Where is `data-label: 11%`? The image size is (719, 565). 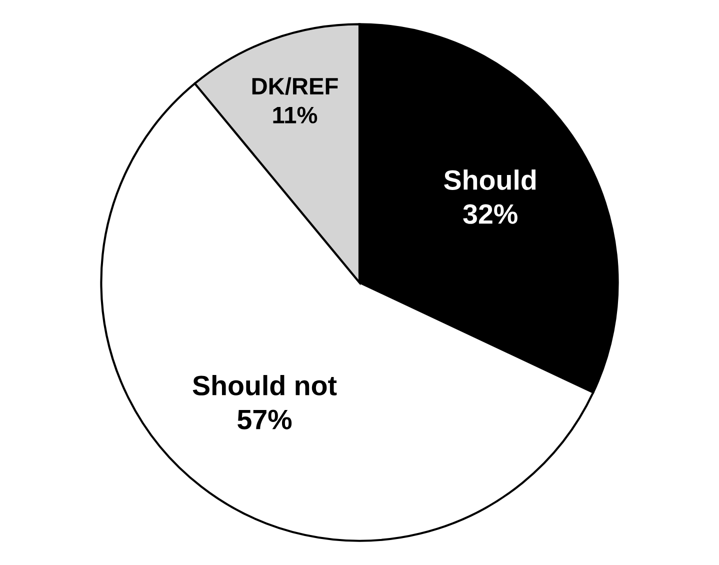
data-label: 11% is located at coordinates (295, 115).